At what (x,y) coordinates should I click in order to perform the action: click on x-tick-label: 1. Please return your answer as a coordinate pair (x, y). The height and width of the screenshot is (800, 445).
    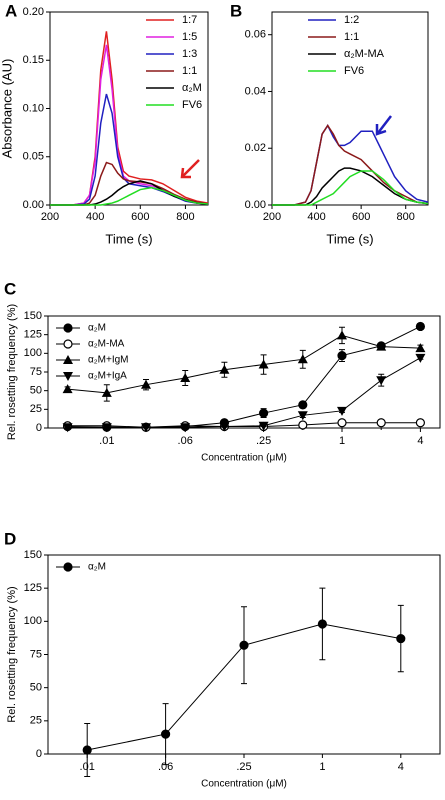
    Looking at the image, I should click on (342, 441).